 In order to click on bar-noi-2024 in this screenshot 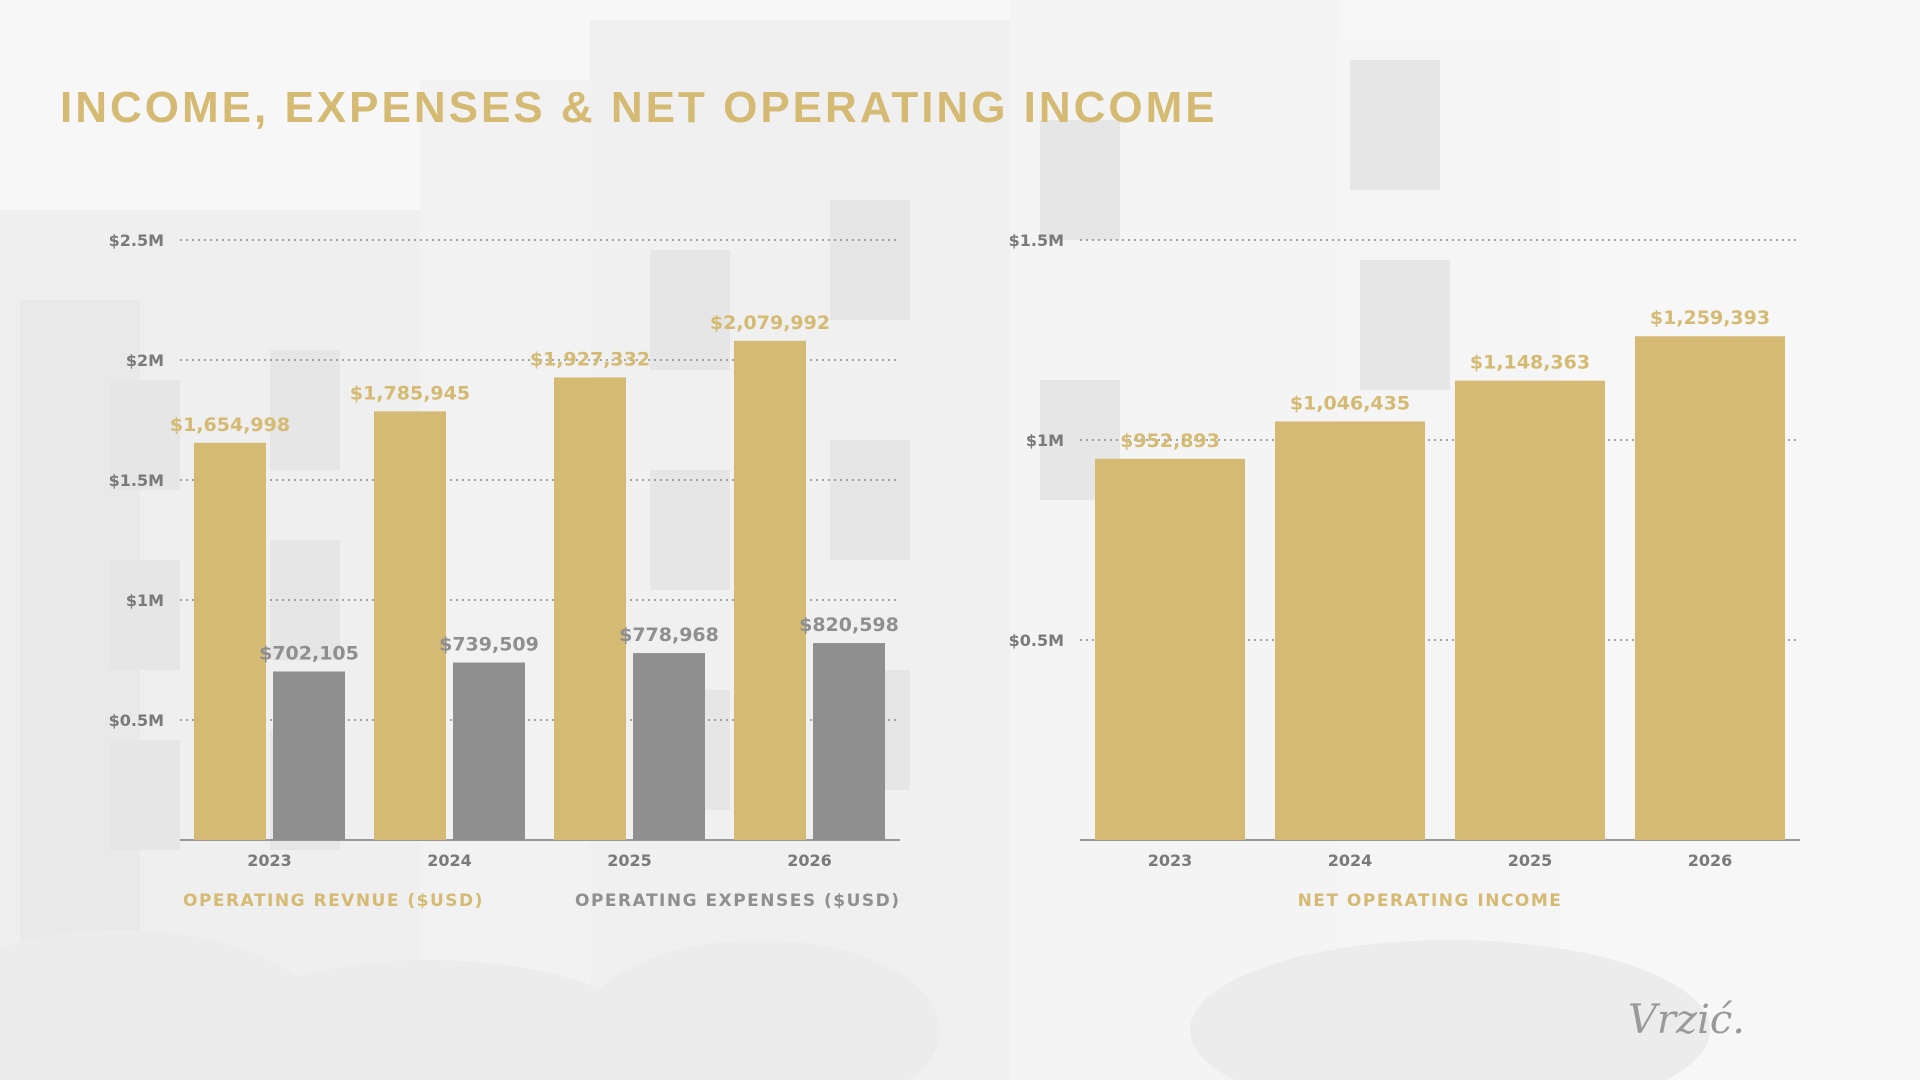, I will do `click(1350, 630)`.